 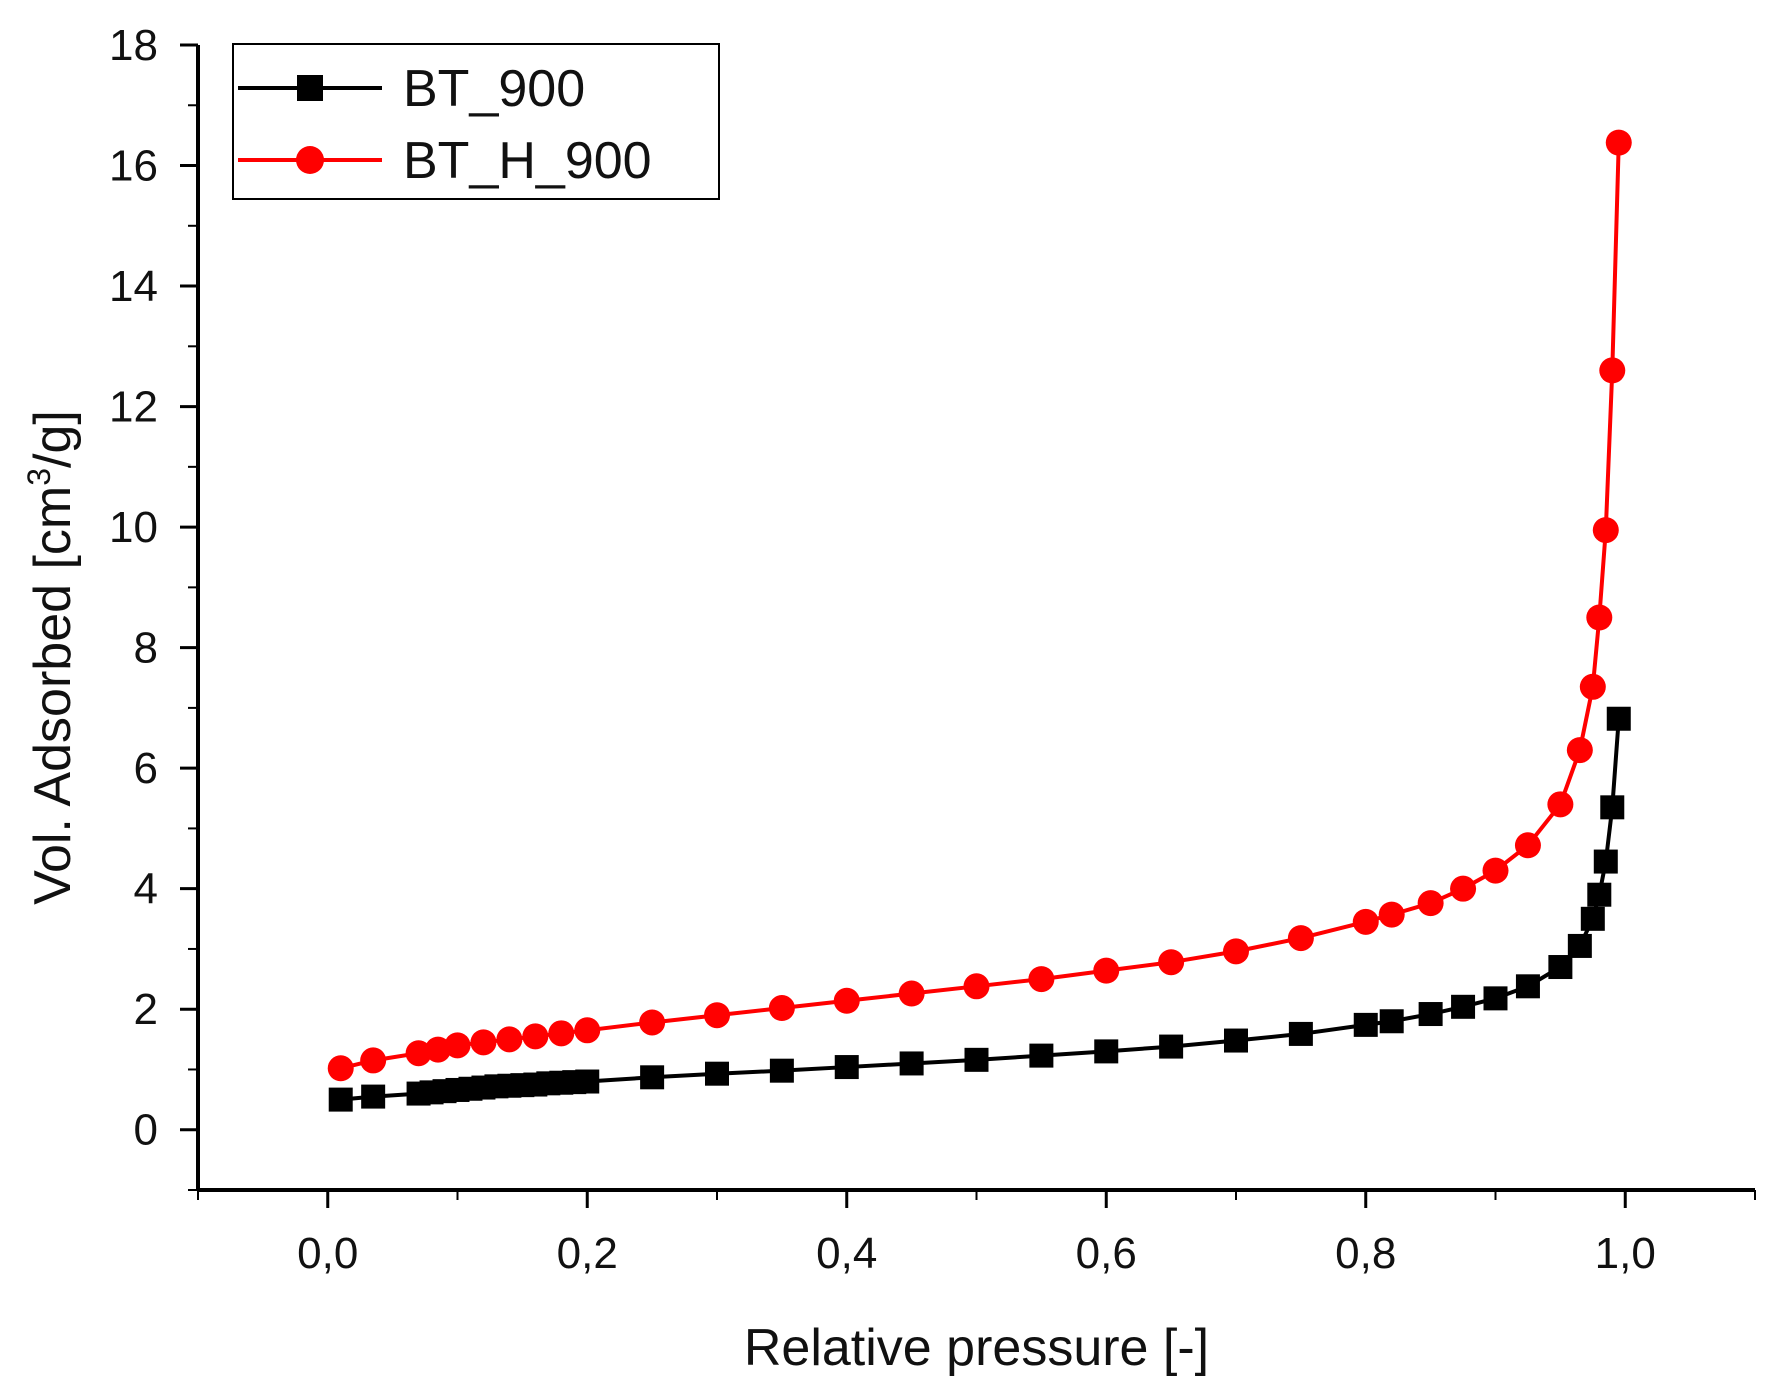 I want to click on y-tick-label: 16, so click(x=133, y=166).